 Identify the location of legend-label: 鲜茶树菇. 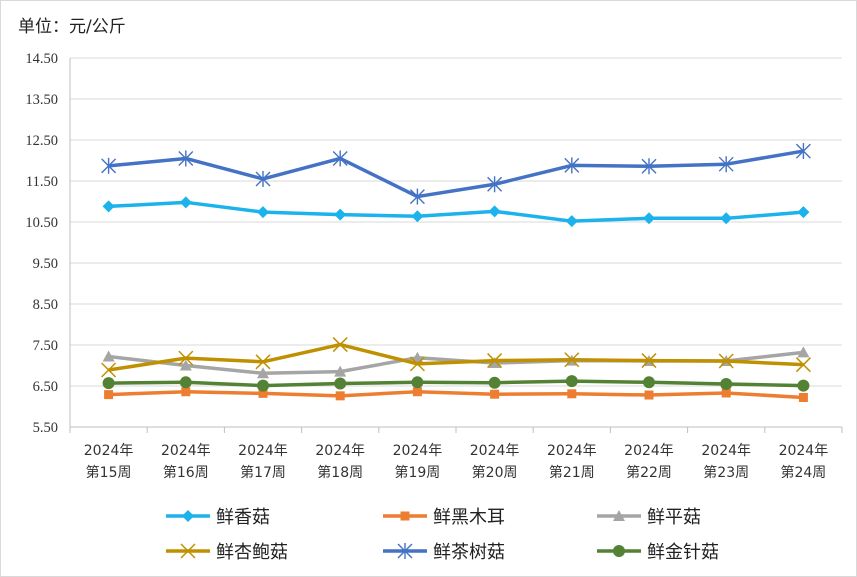
(469, 552).